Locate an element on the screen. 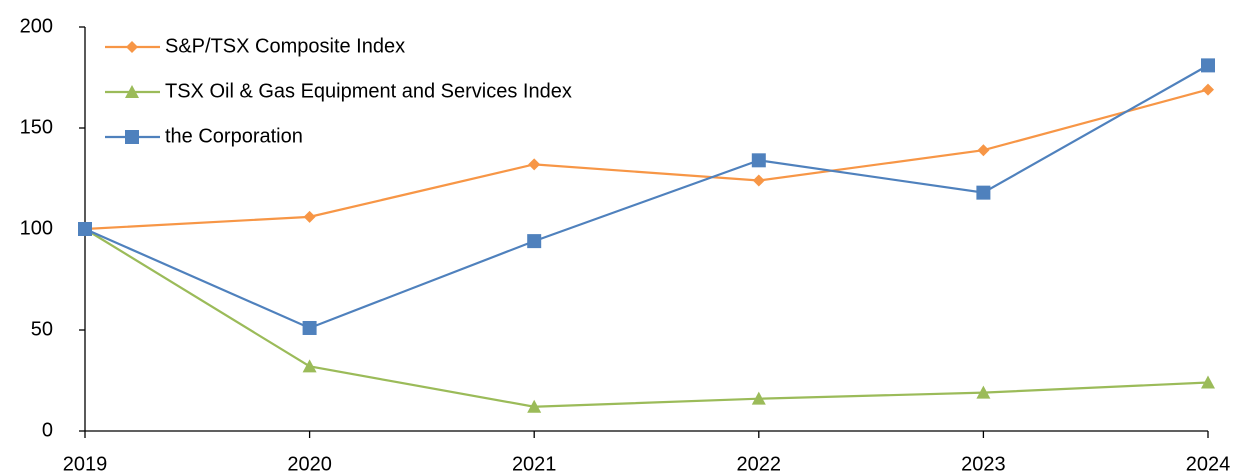 The height and width of the screenshot is (476, 1236). y-tick-label: 50 is located at coordinates (42, 329).